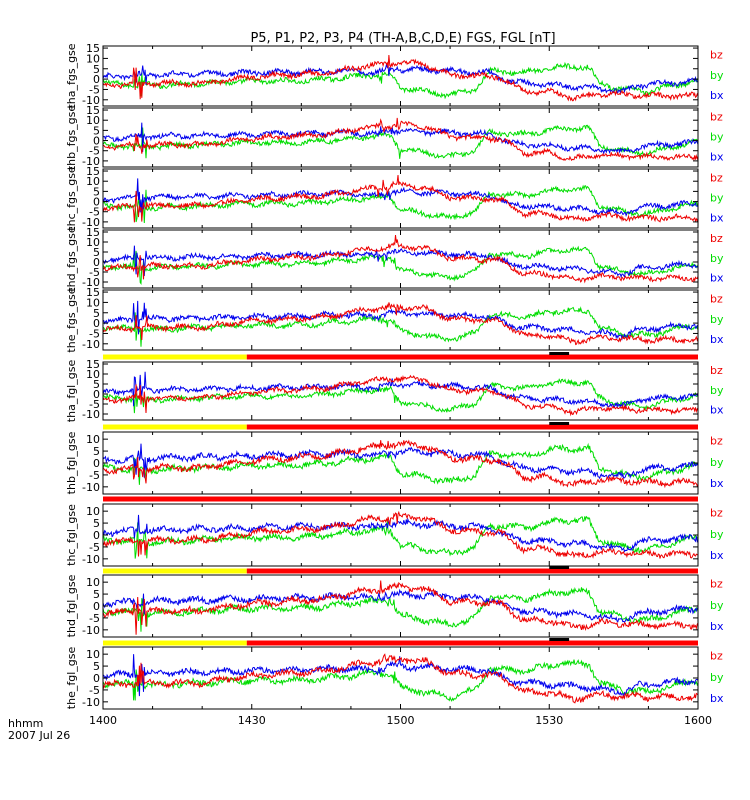 The height and width of the screenshot is (800, 750). Describe the element at coordinates (71, 319) in the screenshot. I see `y-axis-label: the_fgs_gse` at that location.